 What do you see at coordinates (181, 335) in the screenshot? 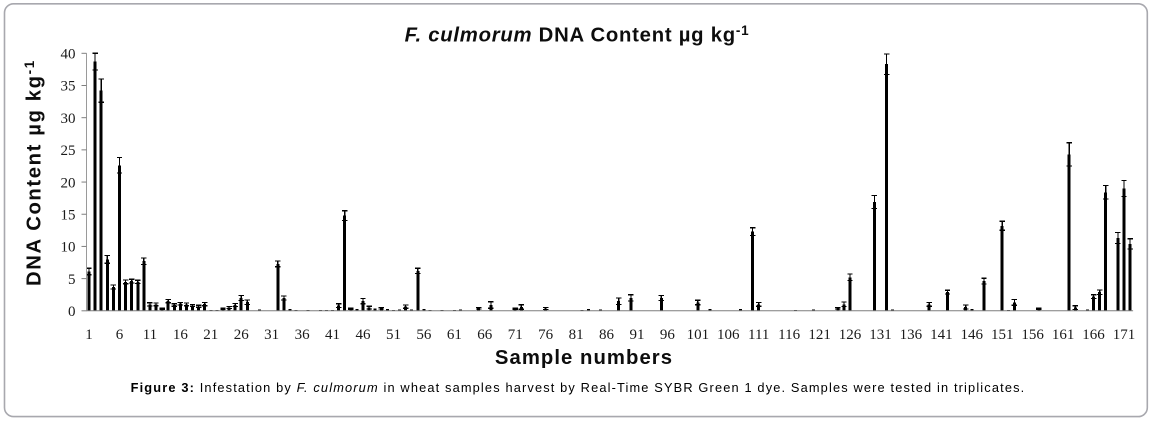
I see `svg-text: 16` at bounding box center [181, 335].